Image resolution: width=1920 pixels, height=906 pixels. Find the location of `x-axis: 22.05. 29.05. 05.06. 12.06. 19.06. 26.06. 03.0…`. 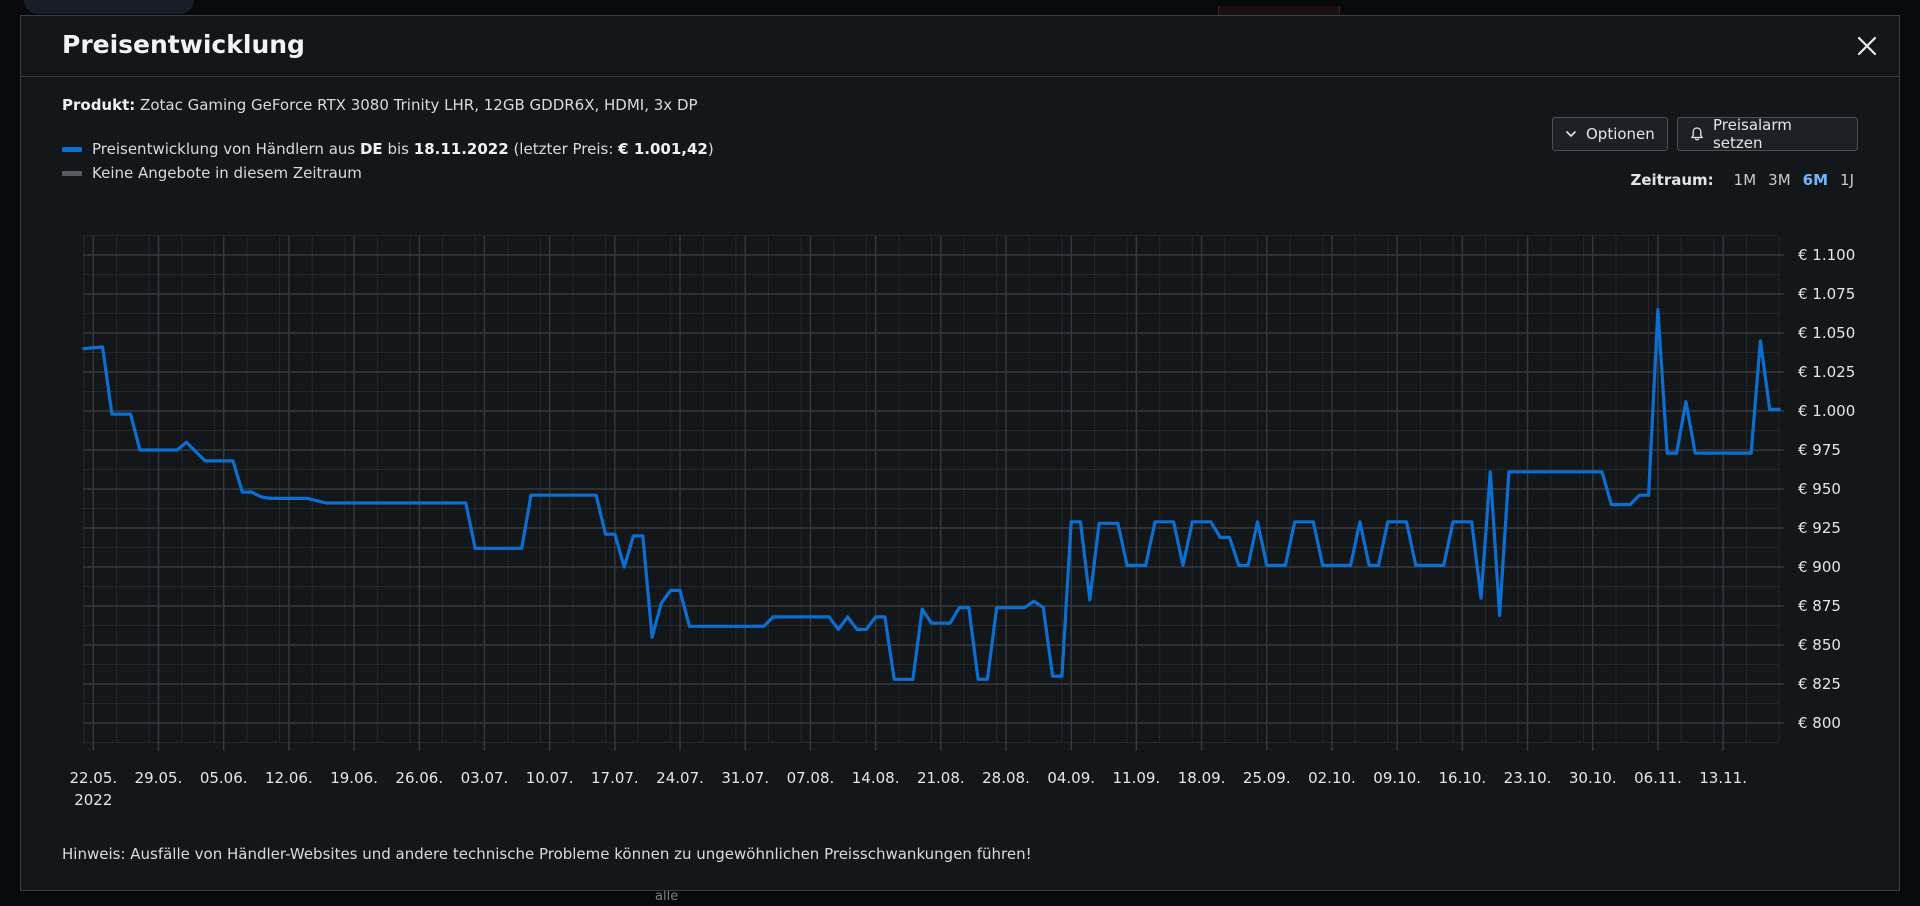

x-axis: 22.05. 29.05. 05.06. 12.06. 19.06. 26.06. 03.0… is located at coordinates (908, 789).